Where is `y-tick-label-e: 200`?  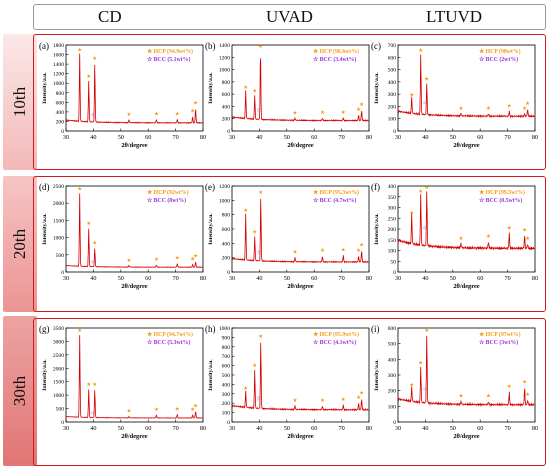
y-tick-label-e: 200 is located at coordinates (226, 259).